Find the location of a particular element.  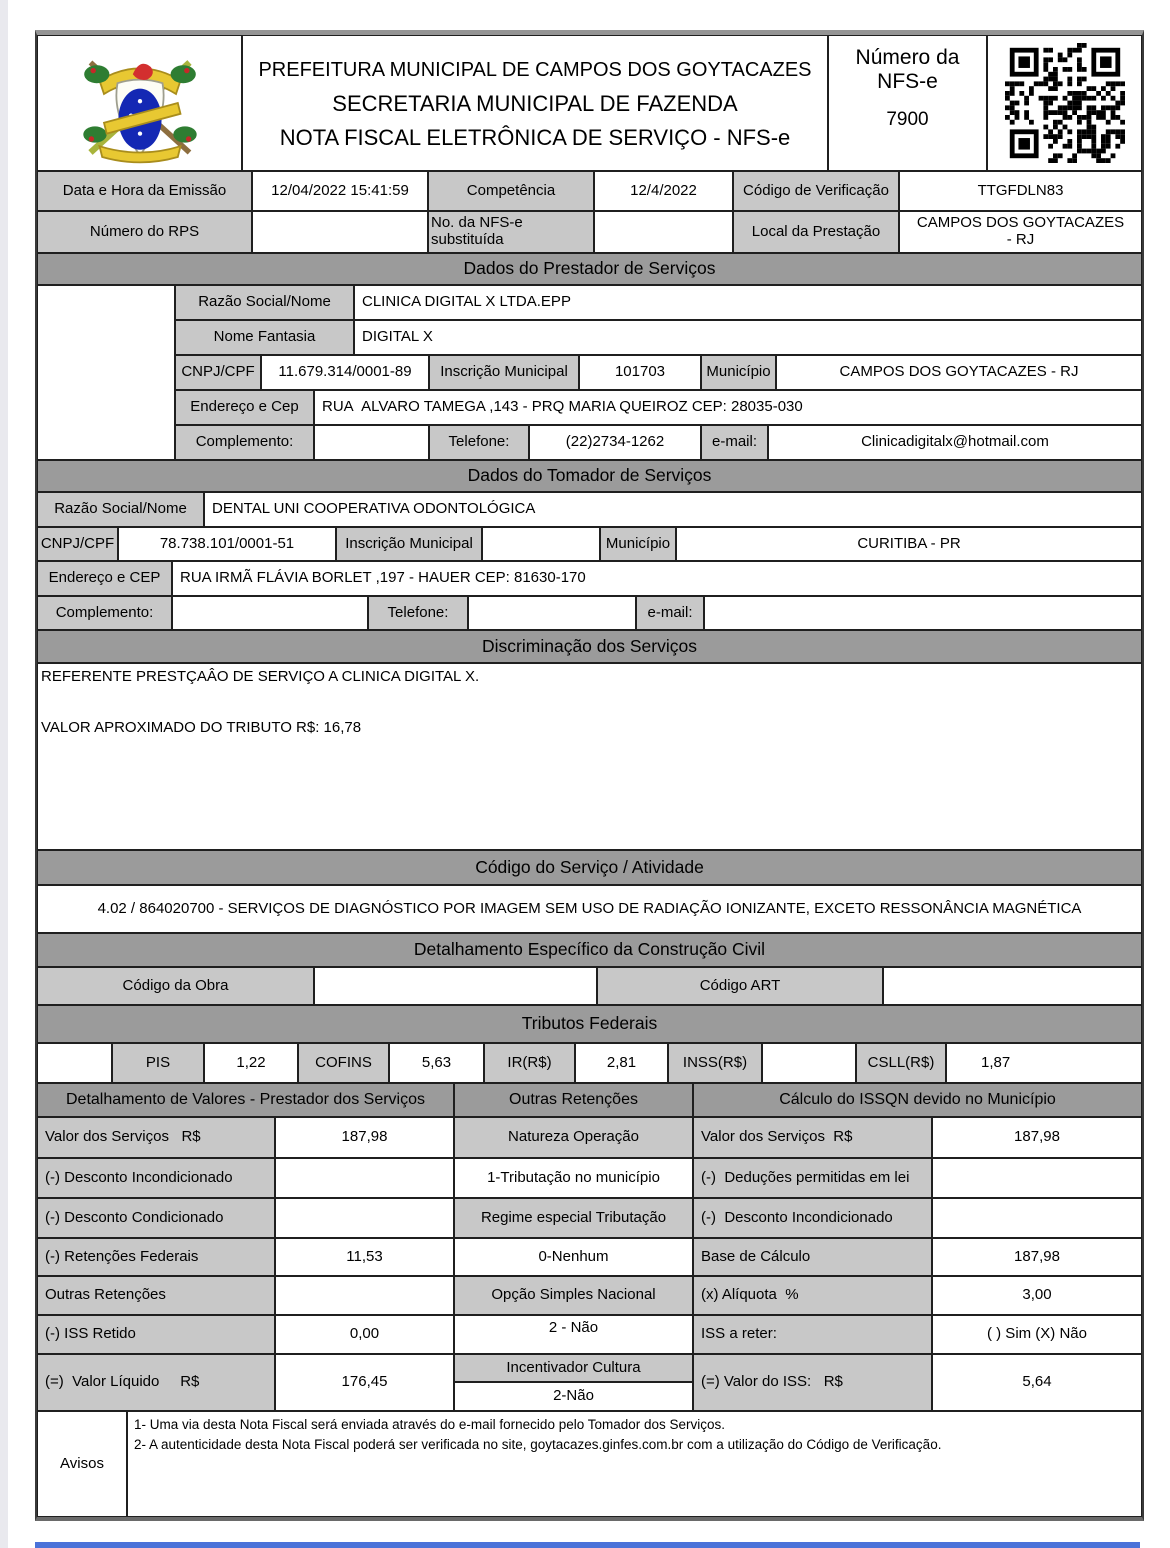

valores-right-label: (x) Alíquota % is located at coordinates (812, 1295).